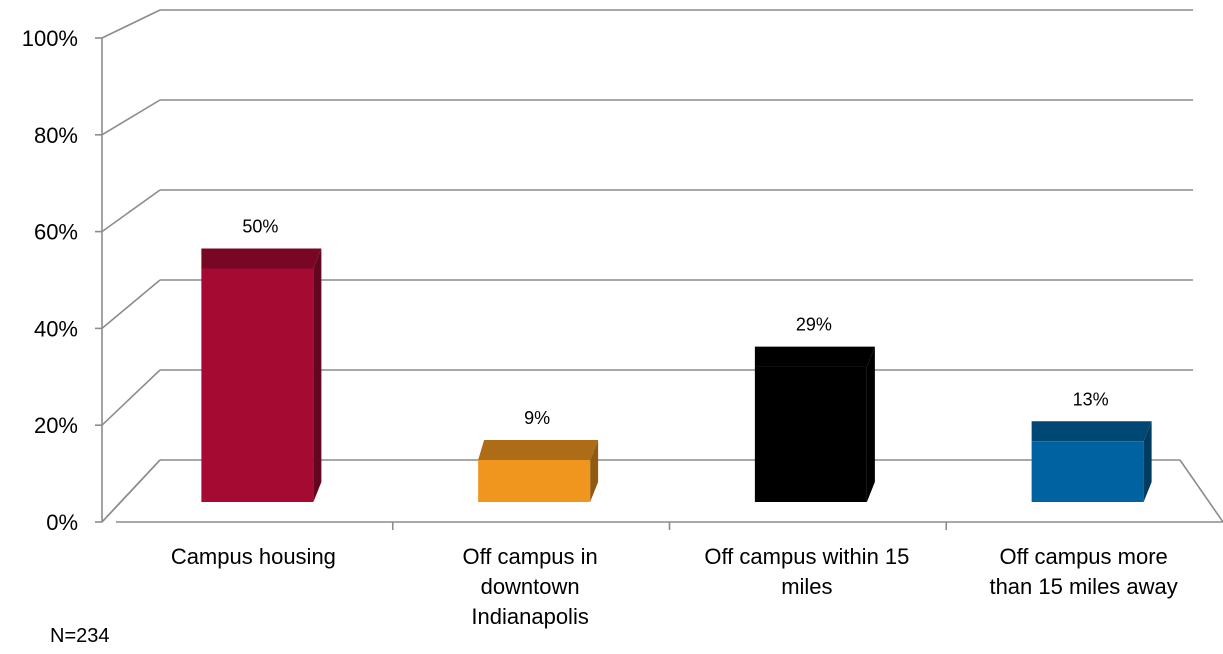 Image resolution: width=1223 pixels, height=654 pixels. Describe the element at coordinates (530, 586) in the screenshot. I see `x-tick-label: downtown` at that location.